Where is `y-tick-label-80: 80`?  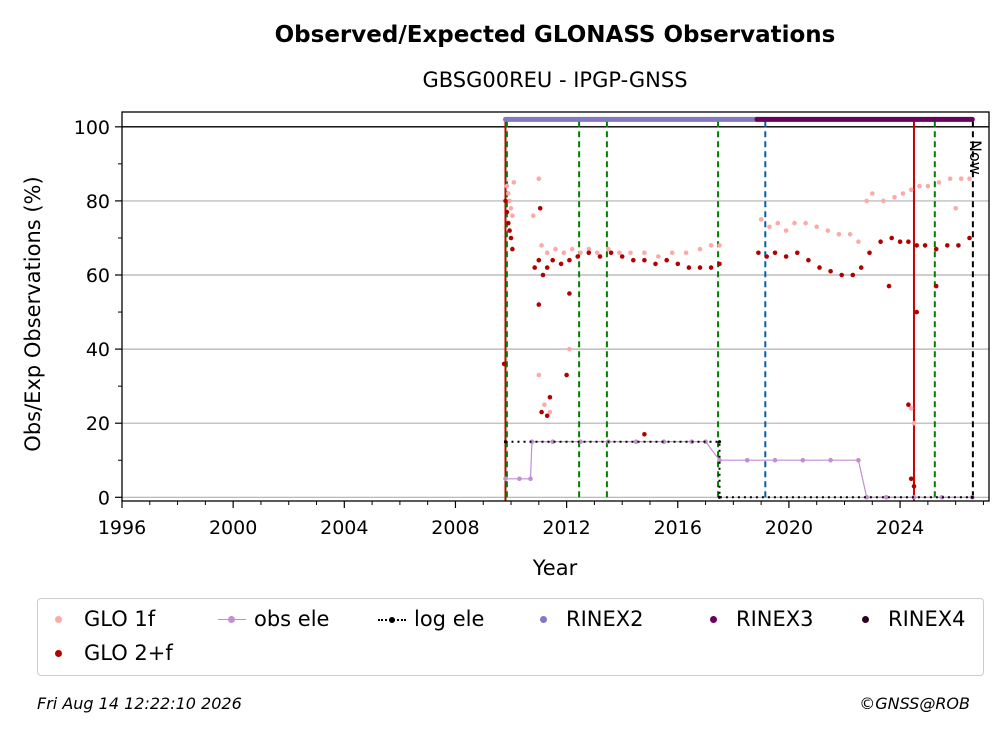
y-tick-label-80: 80 is located at coordinates (98, 202).